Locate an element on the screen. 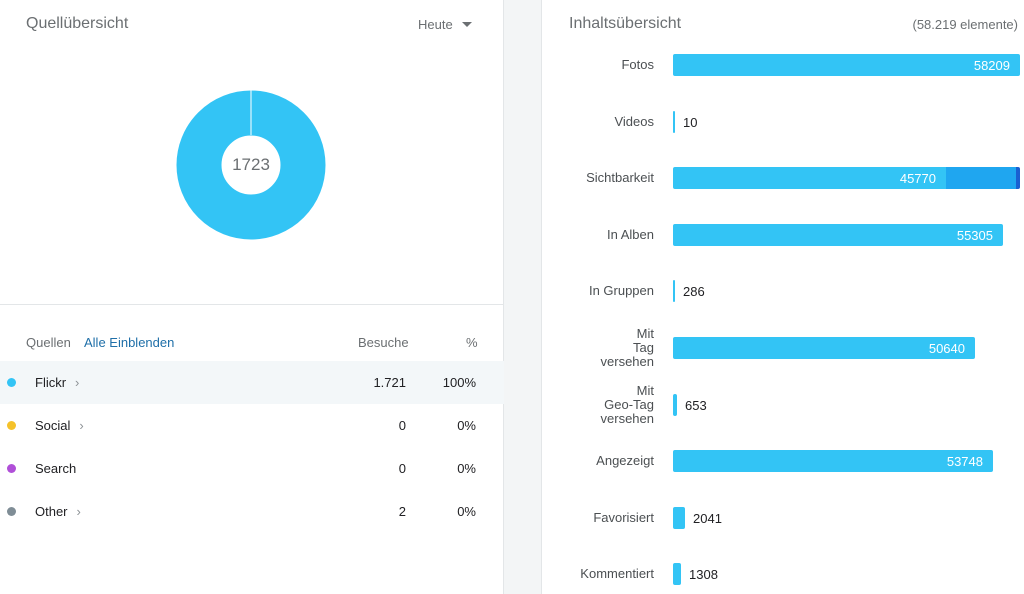 Image resolution: width=1024 pixels, height=594 pixels. visits-value: 1.721 is located at coordinates (389, 382).